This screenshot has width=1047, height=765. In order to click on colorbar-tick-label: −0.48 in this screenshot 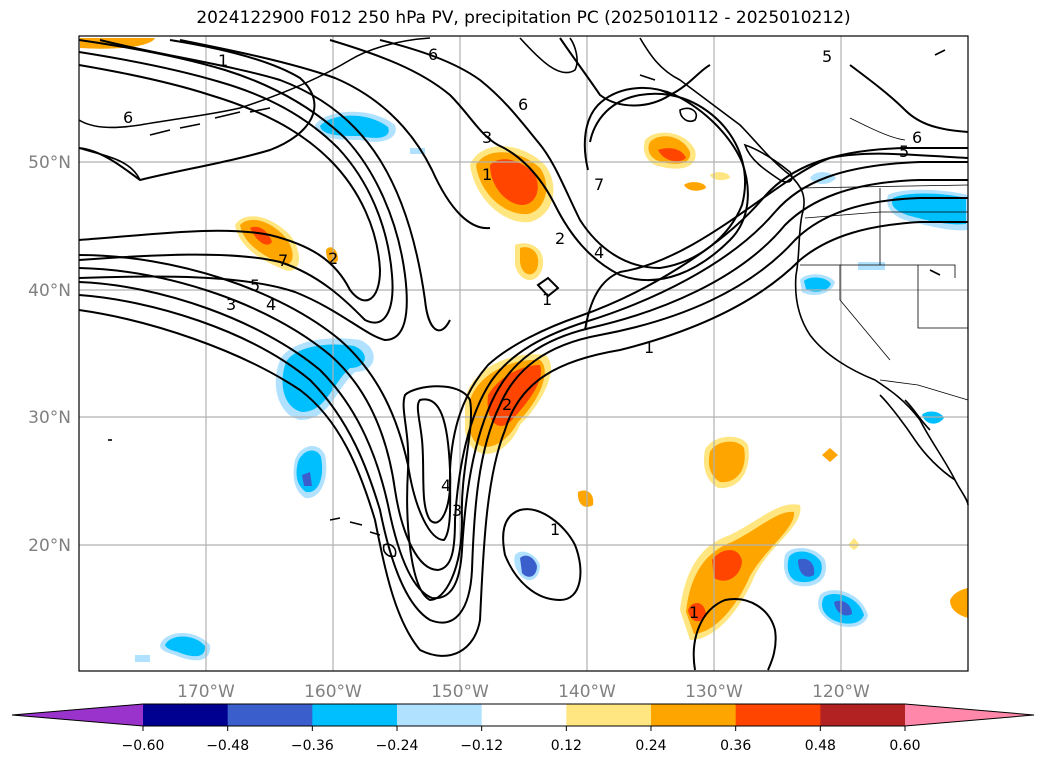, I will do `click(227, 746)`.